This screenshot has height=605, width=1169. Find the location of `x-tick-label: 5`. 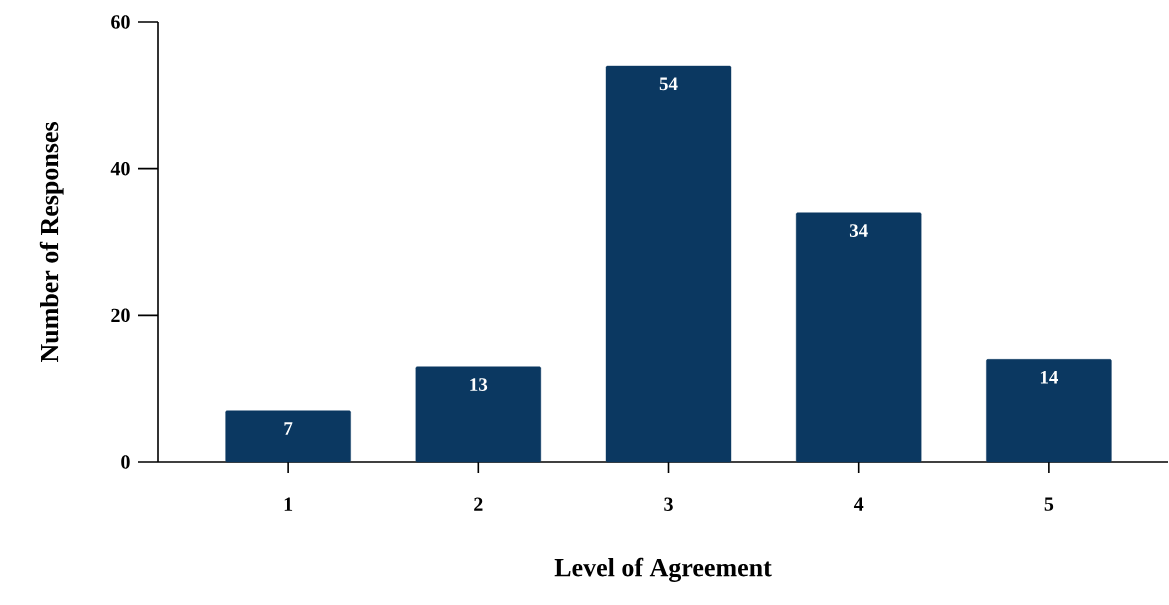

x-tick-label: 5 is located at coordinates (1049, 504).